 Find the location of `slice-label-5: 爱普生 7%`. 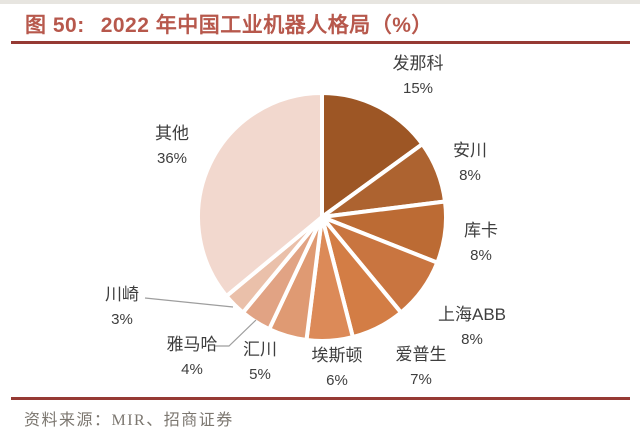

slice-label-5: 爱普生 7% is located at coordinates (421, 367).